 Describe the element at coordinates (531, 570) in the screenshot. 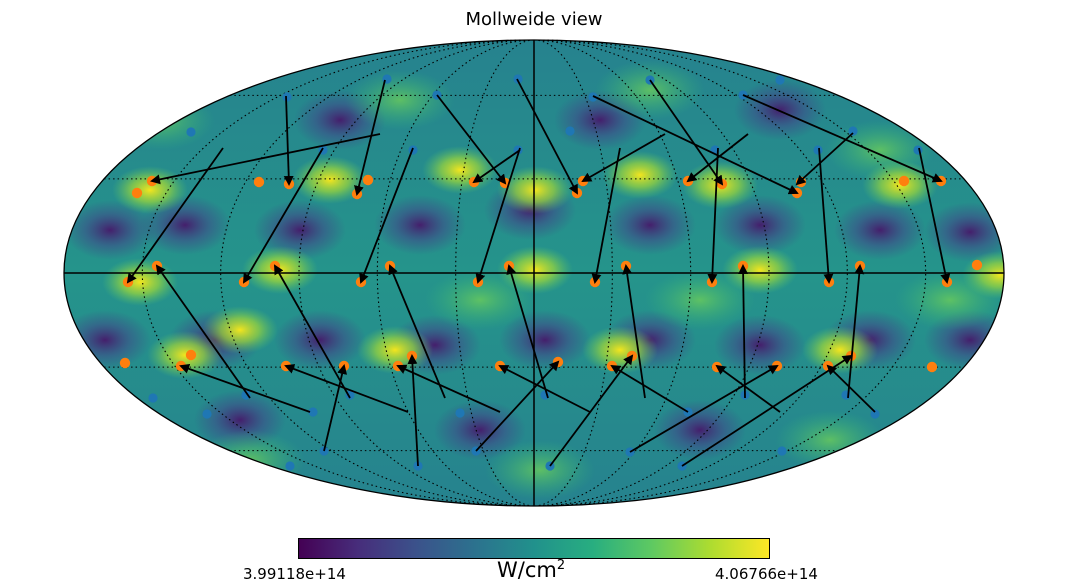

I see `colorbar-unit-label: W/cm2` at that location.